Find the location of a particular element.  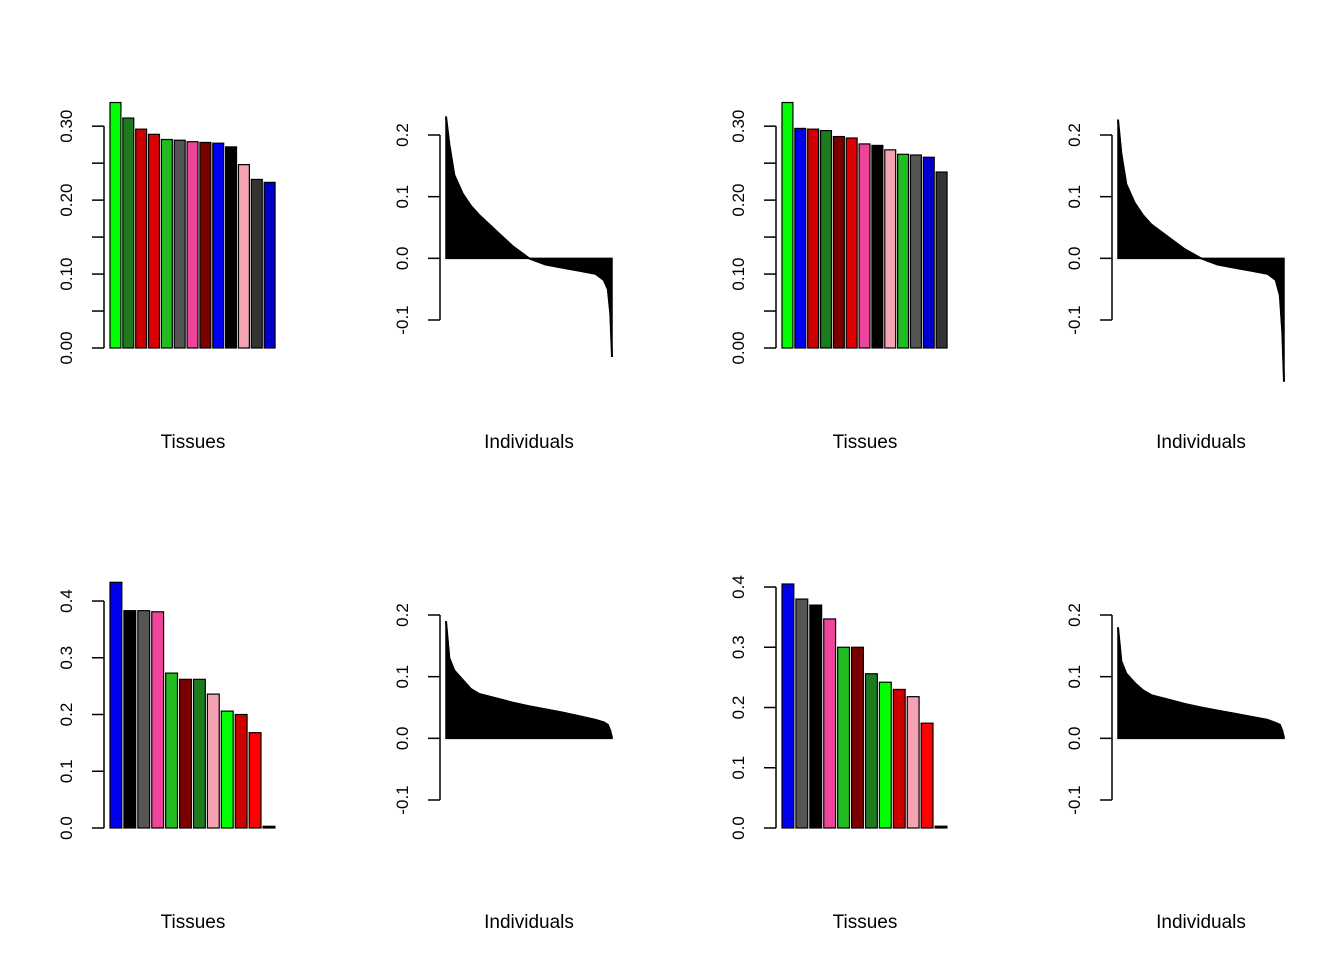

individuals-1-panel: -0.1 0.0 0.1 0.2 Individuals is located at coordinates (503, 284).